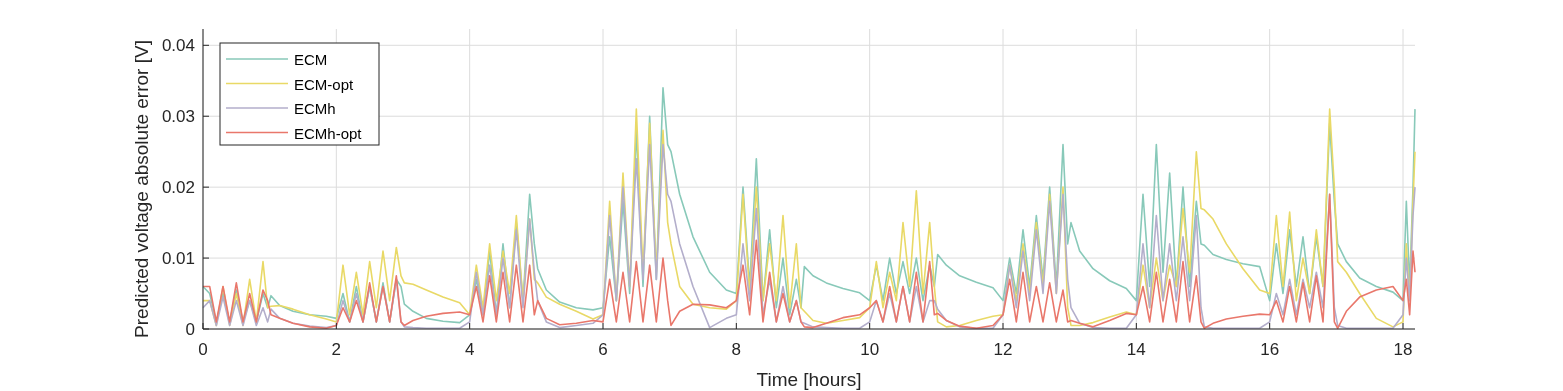 The image size is (1563, 391). Describe the element at coordinates (1136, 349) in the screenshot. I see `x-tick-label: 14` at that location.